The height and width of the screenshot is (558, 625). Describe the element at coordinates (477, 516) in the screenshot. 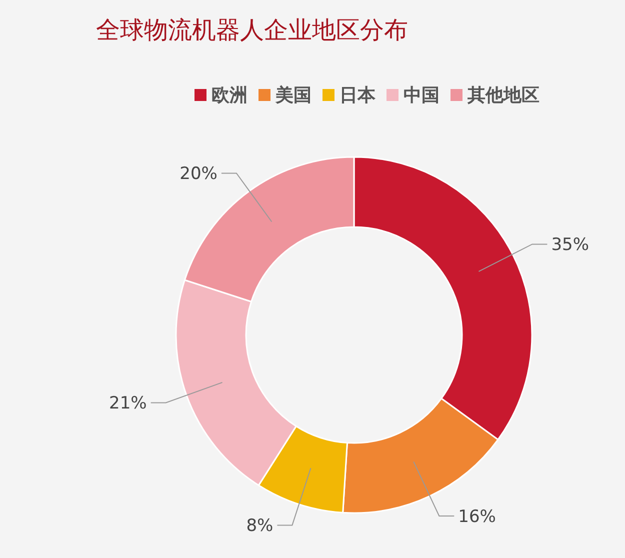

I see `data-label: 16%` at that location.